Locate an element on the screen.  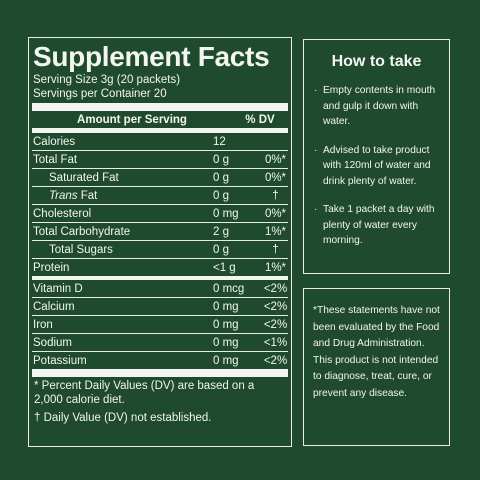
nutrient-name: Total Sugars is located at coordinates (81, 249).